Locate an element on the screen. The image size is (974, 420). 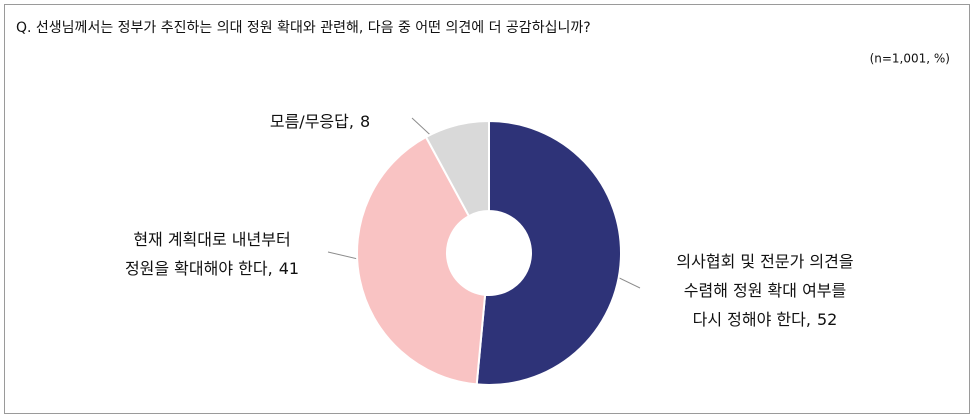
label-text: 의사협회 및 전문가 의견을 is located at coordinates (764, 261).